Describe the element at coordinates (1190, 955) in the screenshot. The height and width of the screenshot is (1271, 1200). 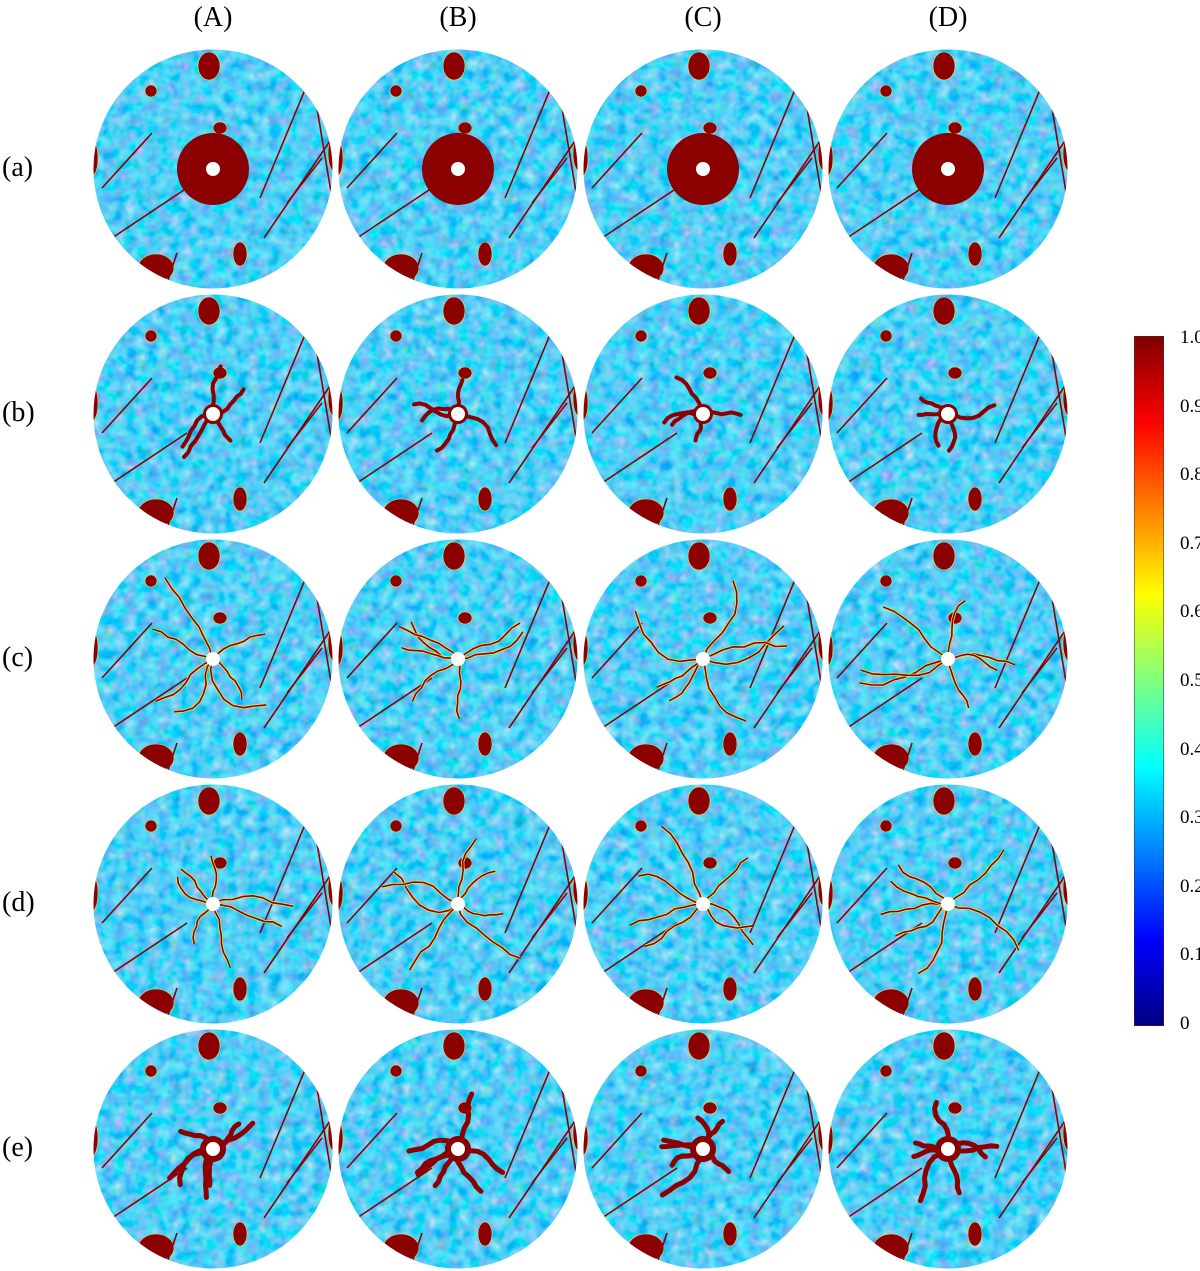
I see `colorbar-tick-label: 0.1` at that location.